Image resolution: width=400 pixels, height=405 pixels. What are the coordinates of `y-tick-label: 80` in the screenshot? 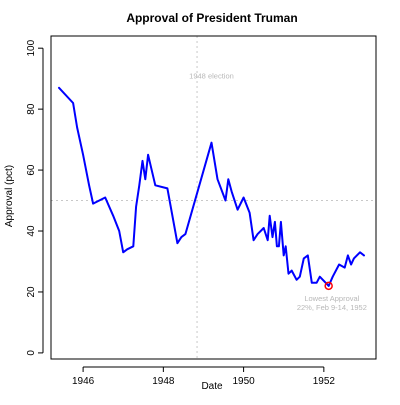 It's located at (31, 109).